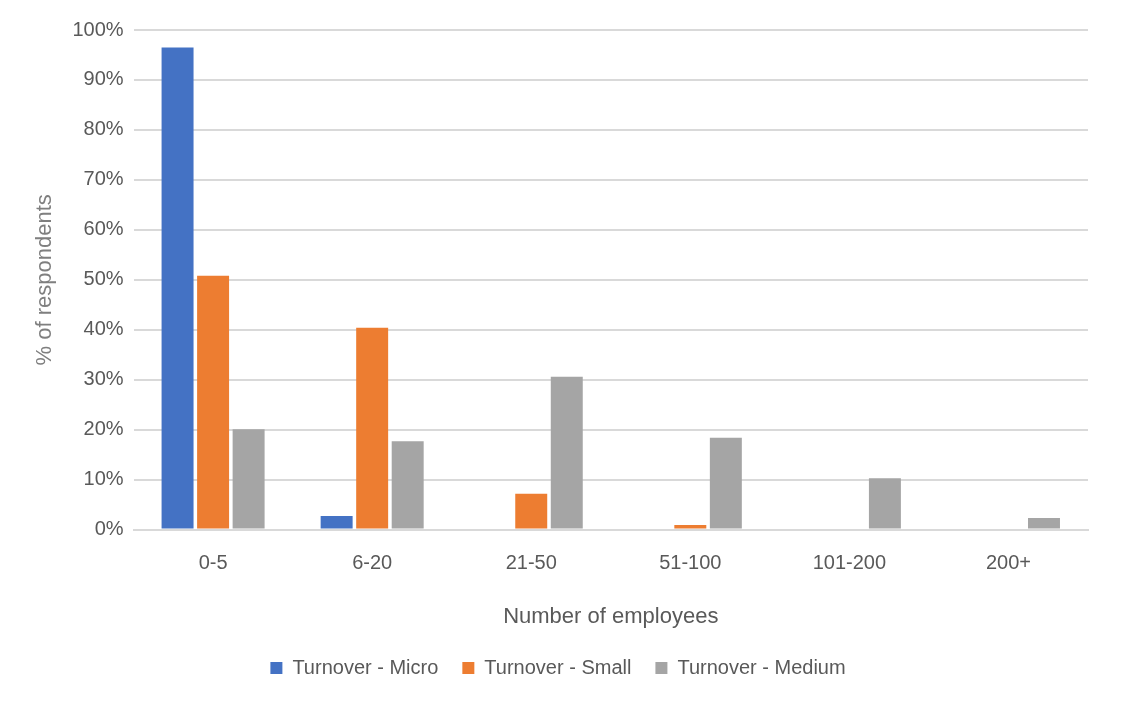 The width and height of the screenshot is (1126, 716). I want to click on y-tick-label: 80%, so click(103, 128).